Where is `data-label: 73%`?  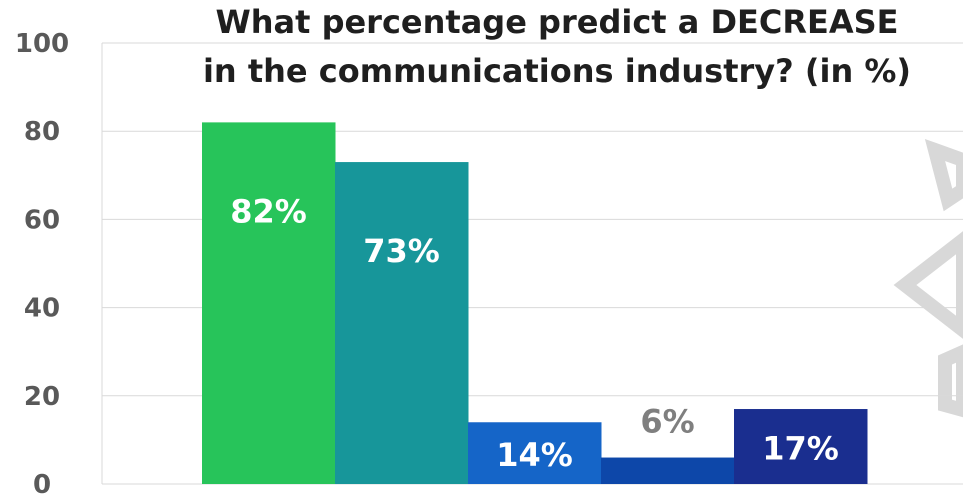
data-label: 73% is located at coordinates (401, 251).